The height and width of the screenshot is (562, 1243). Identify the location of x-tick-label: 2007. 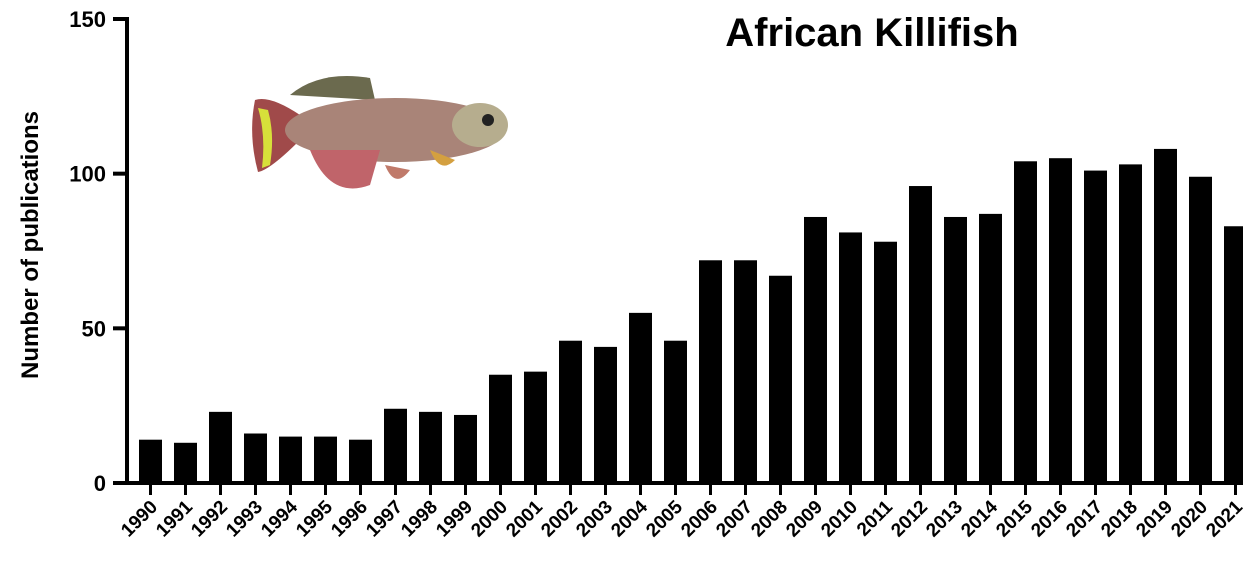
(734, 519).